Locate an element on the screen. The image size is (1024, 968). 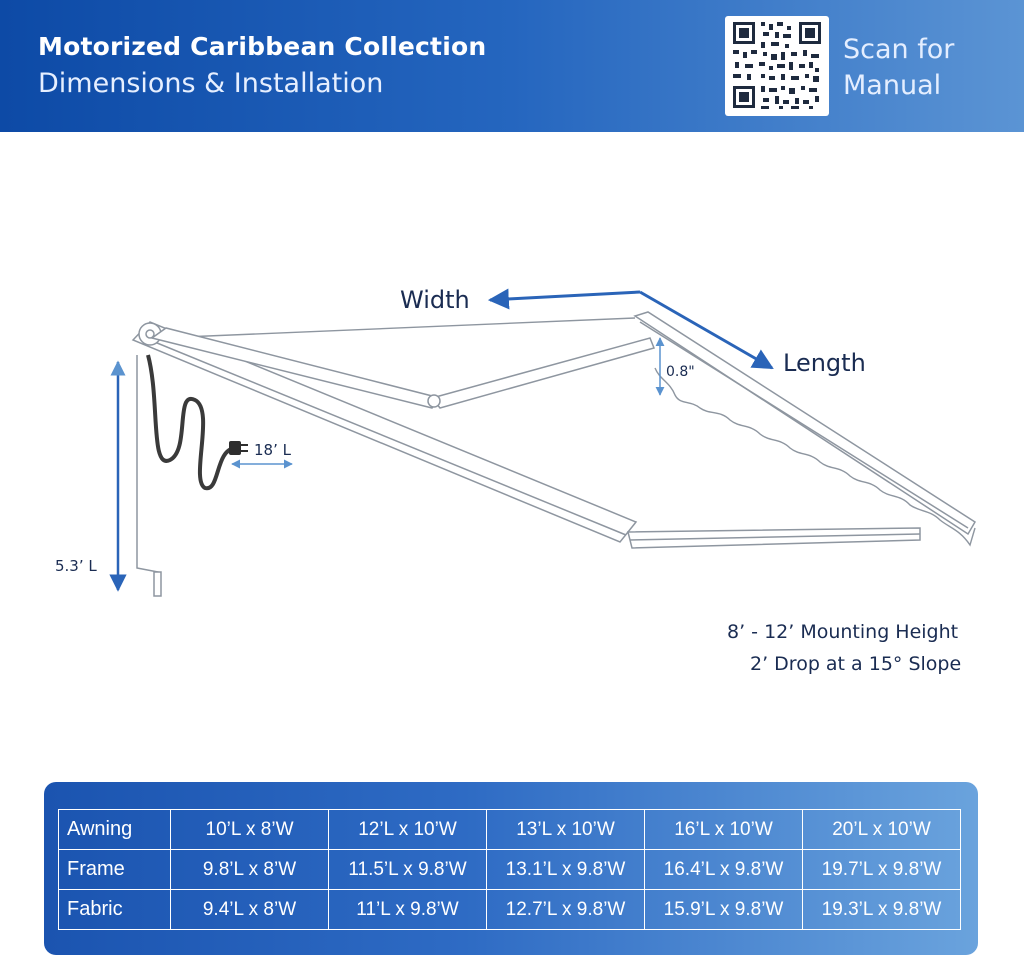
plug-icon is located at coordinates (235, 448).